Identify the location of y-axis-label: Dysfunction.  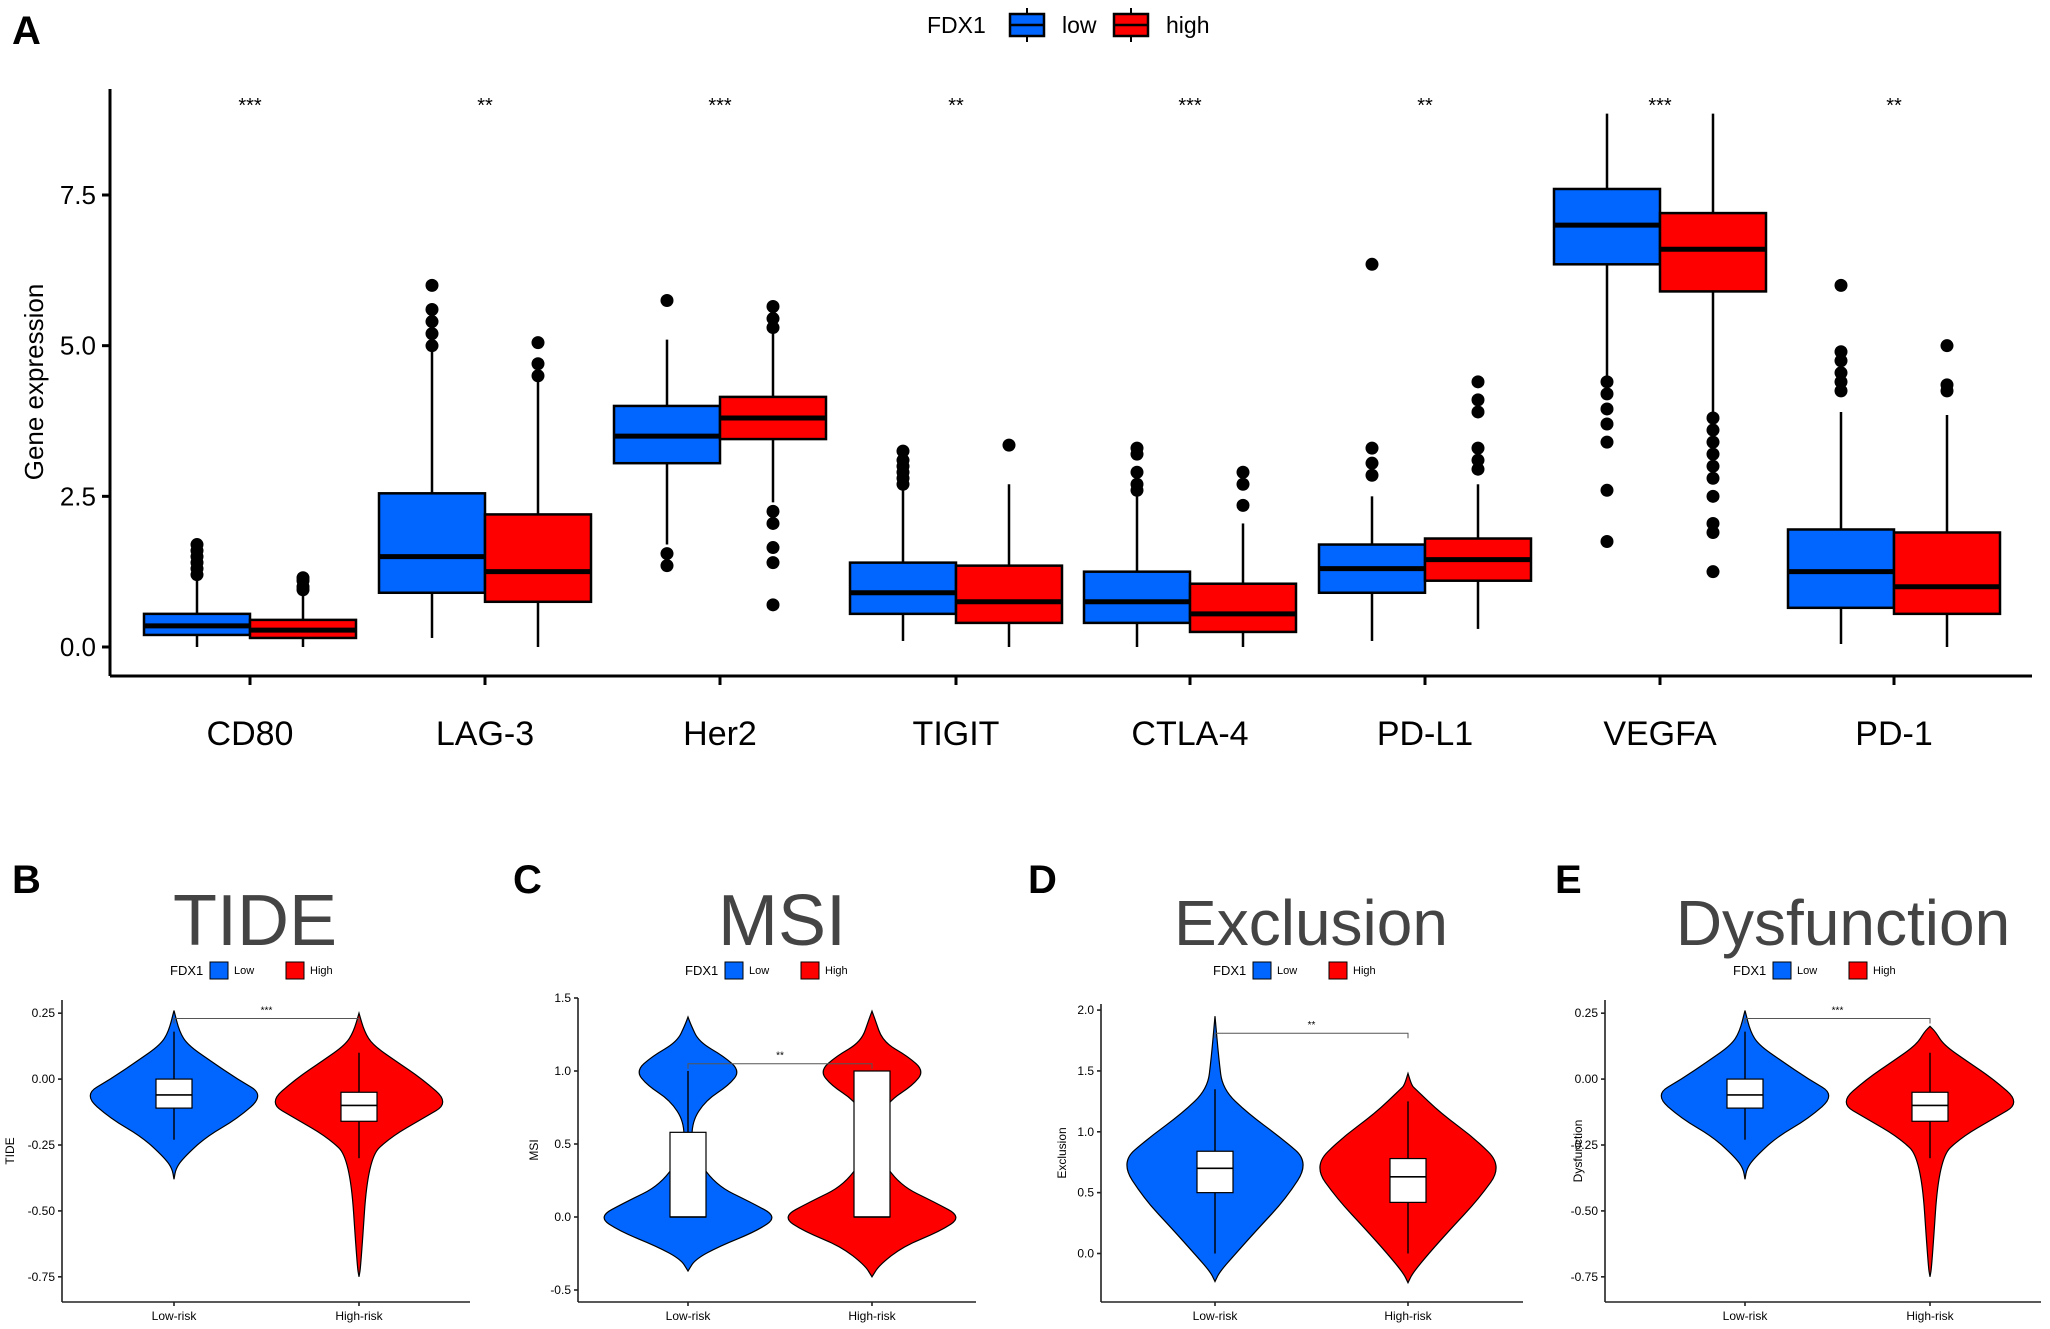
(1578, 1151).